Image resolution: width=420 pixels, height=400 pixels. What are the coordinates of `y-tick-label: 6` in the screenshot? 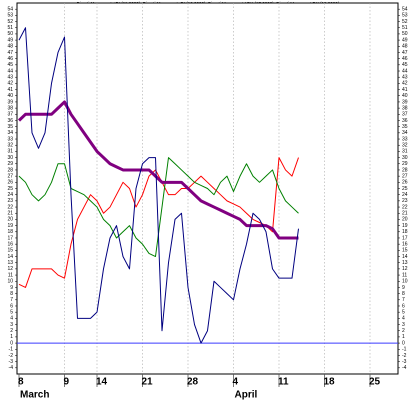 It's located at (403, 306).